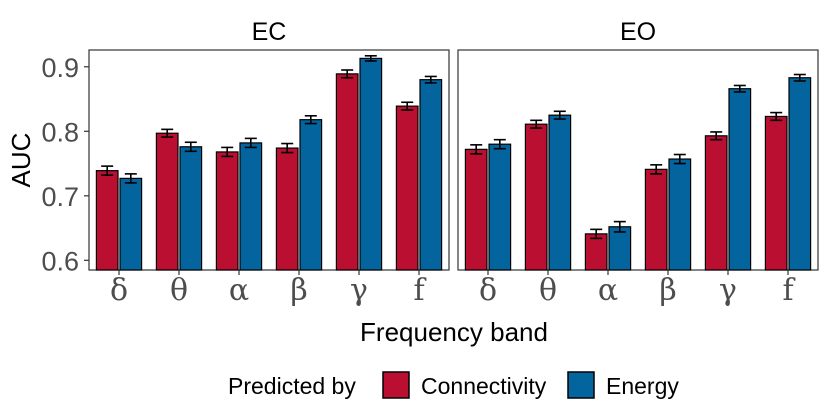 Image resolution: width=830 pixels, height=415 pixels. I want to click on bar-eo-alpha-connectivity, so click(596, 252).